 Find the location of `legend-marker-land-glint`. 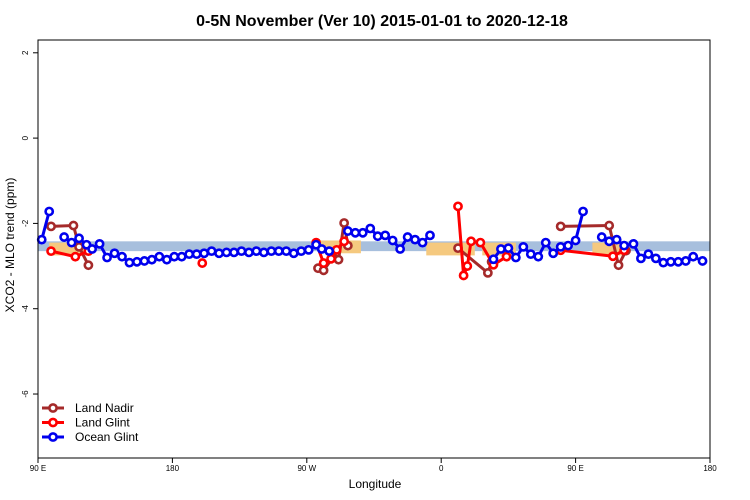

legend-marker-land-glint is located at coordinates (53, 422).